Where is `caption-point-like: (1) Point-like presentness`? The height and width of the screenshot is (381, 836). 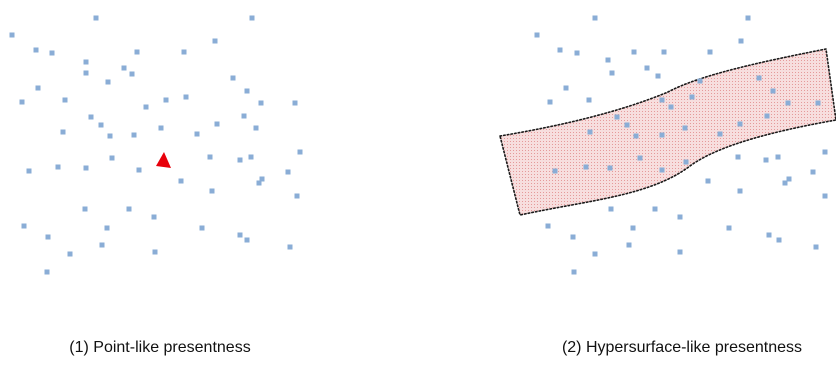
caption-point-like: (1) Point-like presentness is located at coordinates (160, 347).